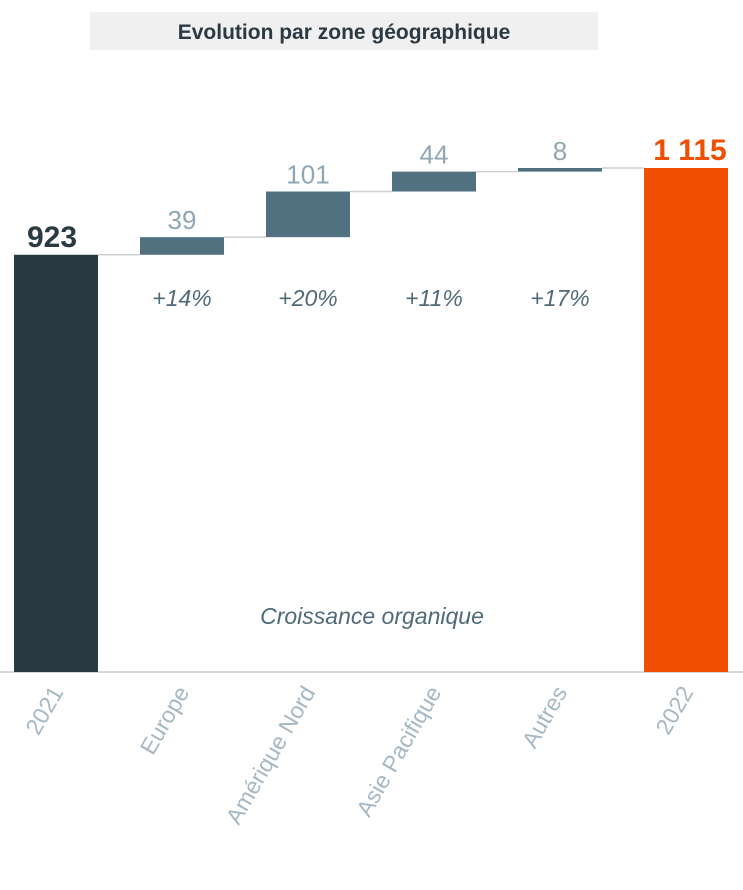 This screenshot has width=743, height=890. Describe the element at coordinates (398, 751) in the screenshot. I see `x-tick-label: Asie Pacifique` at that location.